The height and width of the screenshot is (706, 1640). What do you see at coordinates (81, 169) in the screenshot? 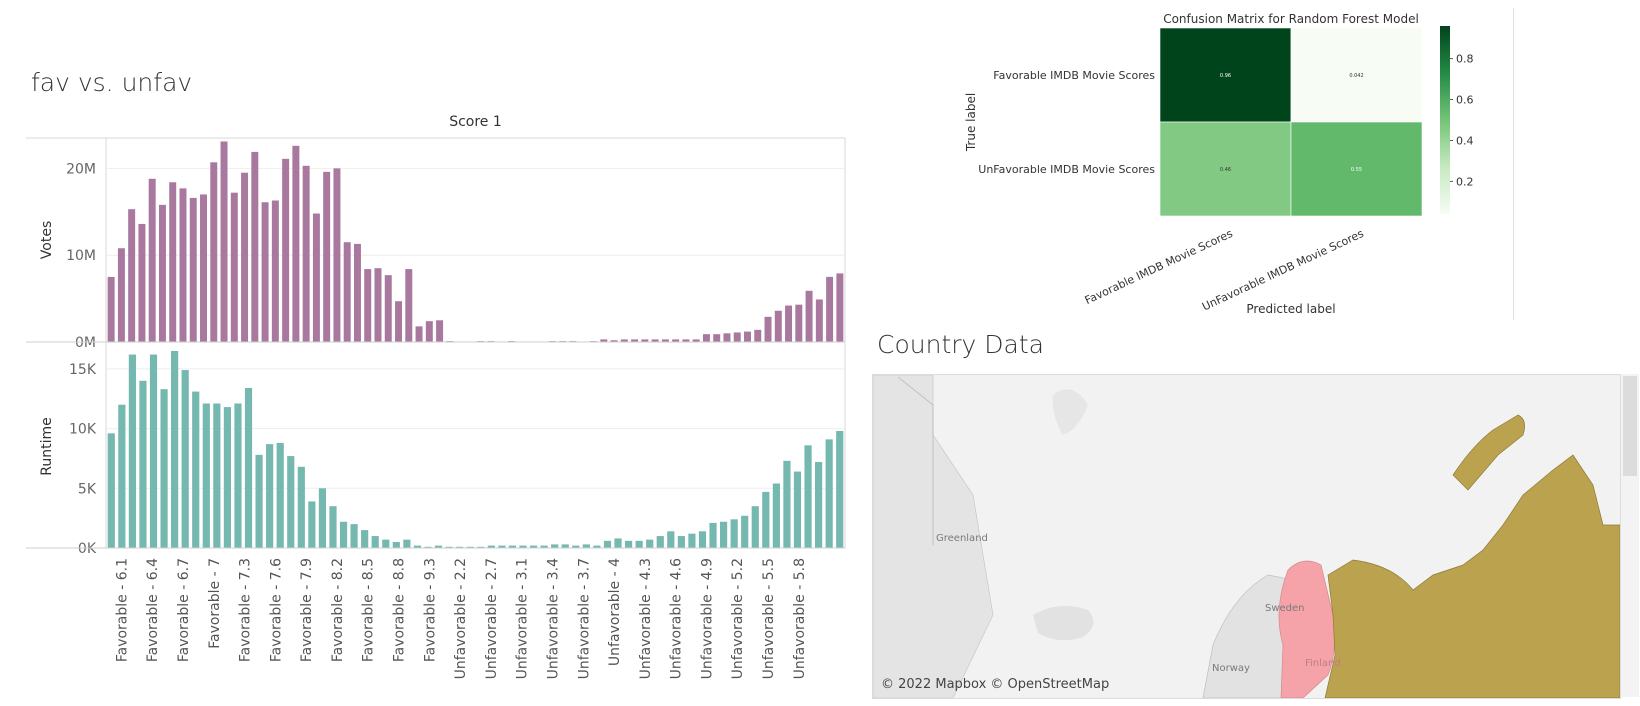
I see `y-tick-label: 20M` at bounding box center [81, 169].